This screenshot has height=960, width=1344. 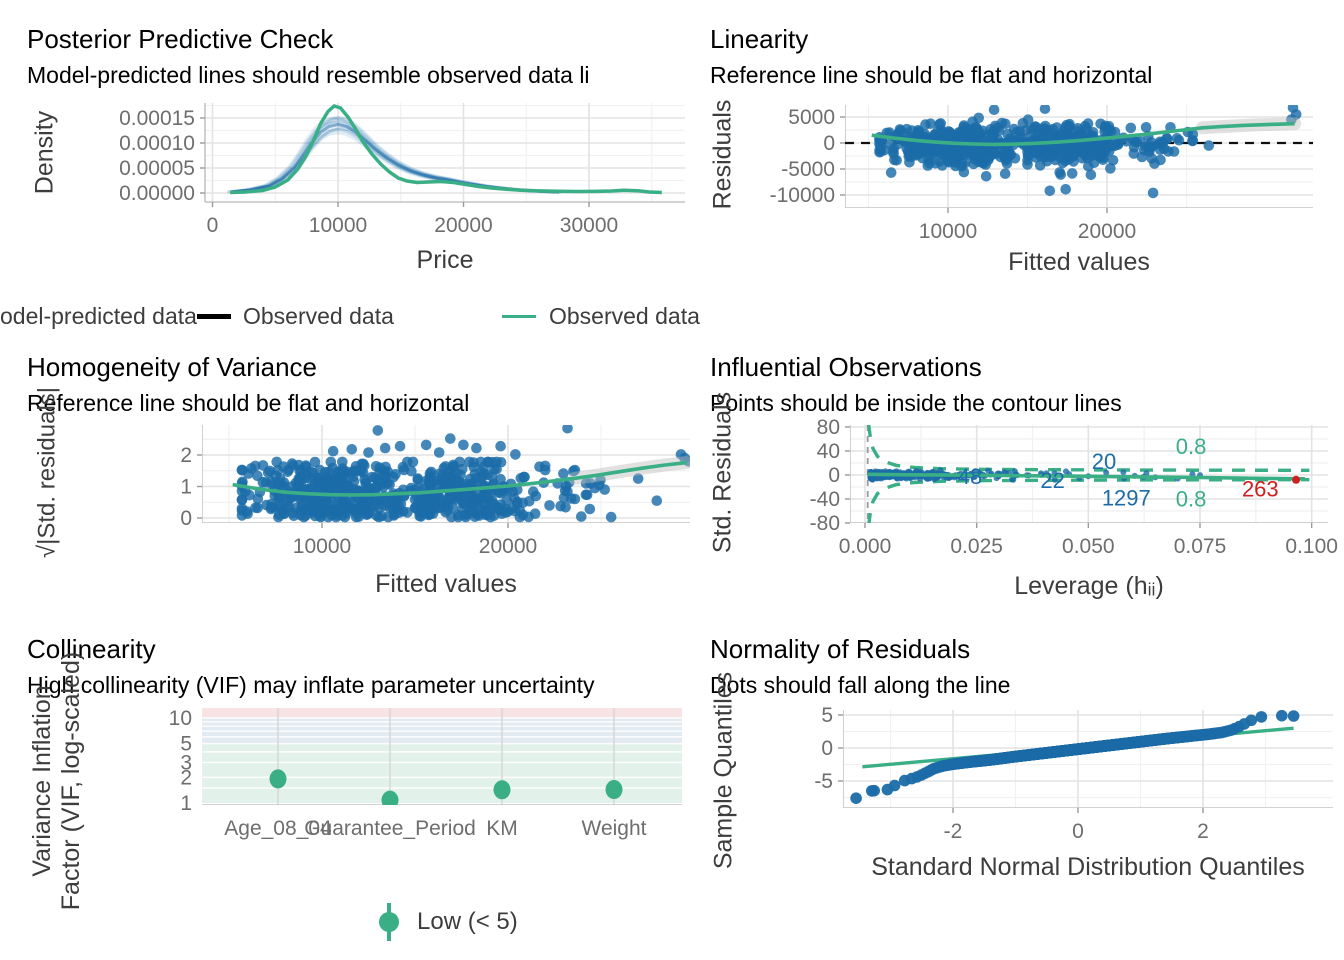 What do you see at coordinates (214, 316) in the screenshot?
I see `black-line-swatch` at bounding box center [214, 316].